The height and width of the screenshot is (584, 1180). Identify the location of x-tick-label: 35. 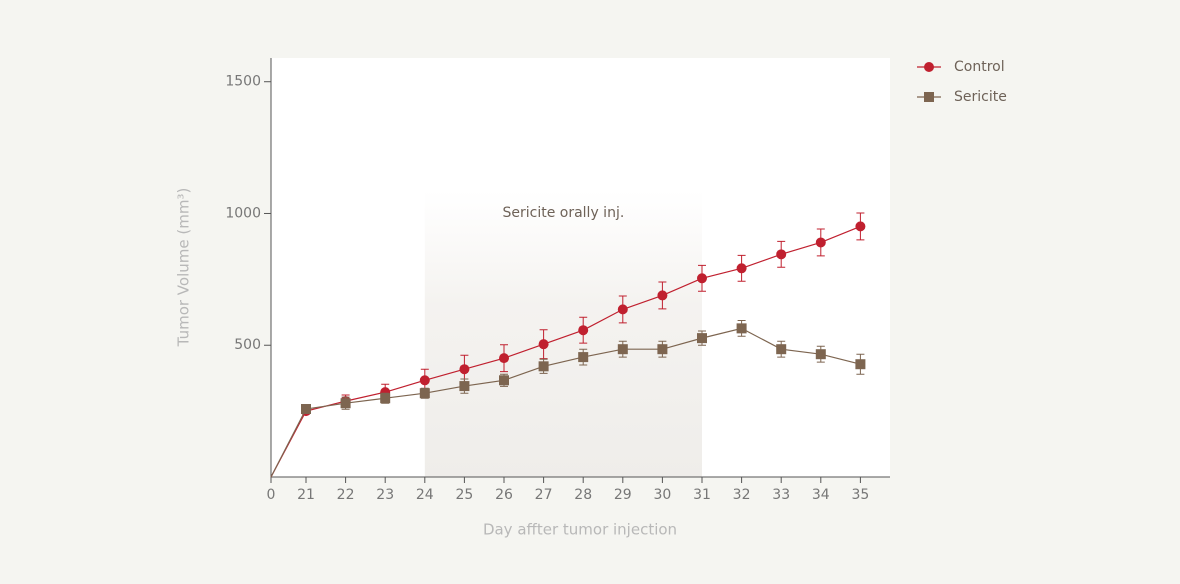
(860, 495).